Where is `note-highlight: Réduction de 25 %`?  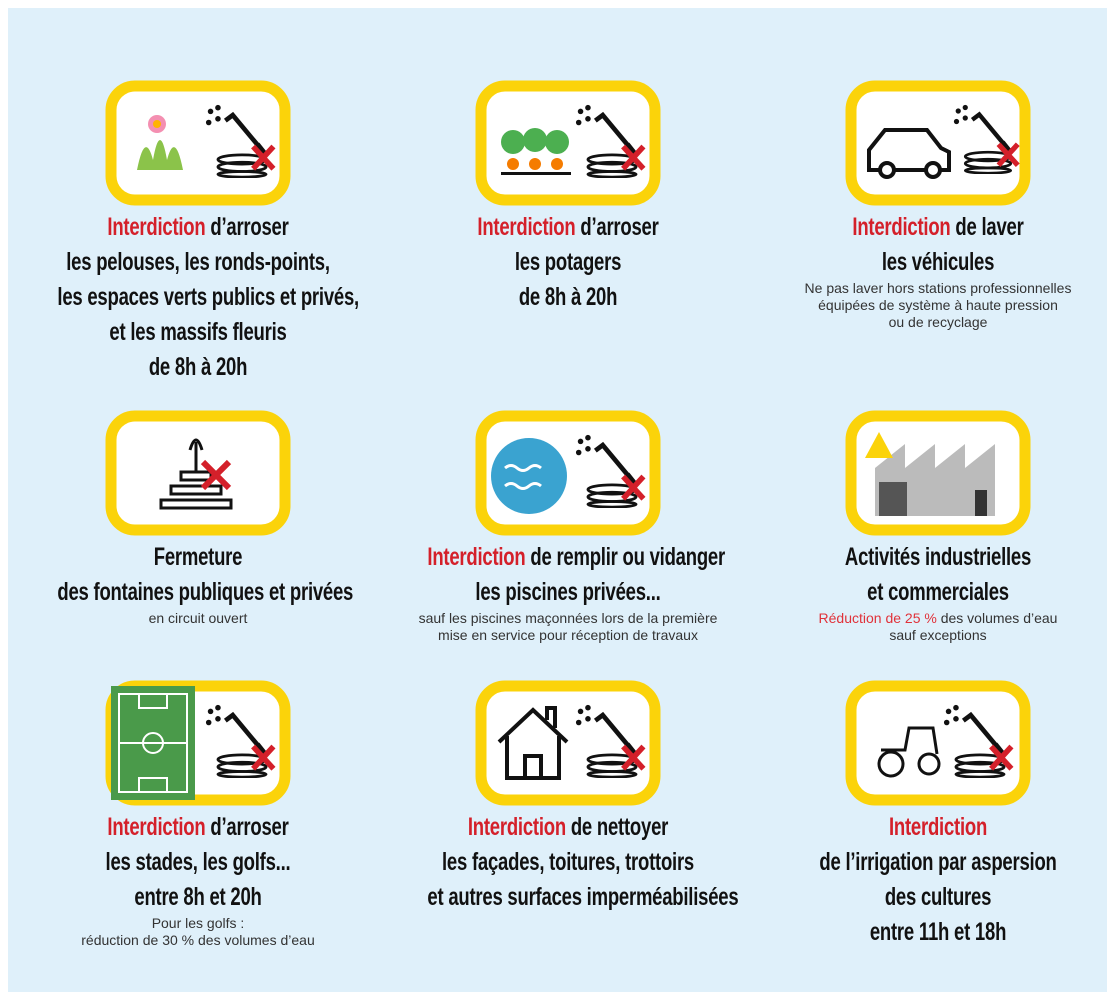 note-highlight: Réduction de 25 % is located at coordinates (877, 618).